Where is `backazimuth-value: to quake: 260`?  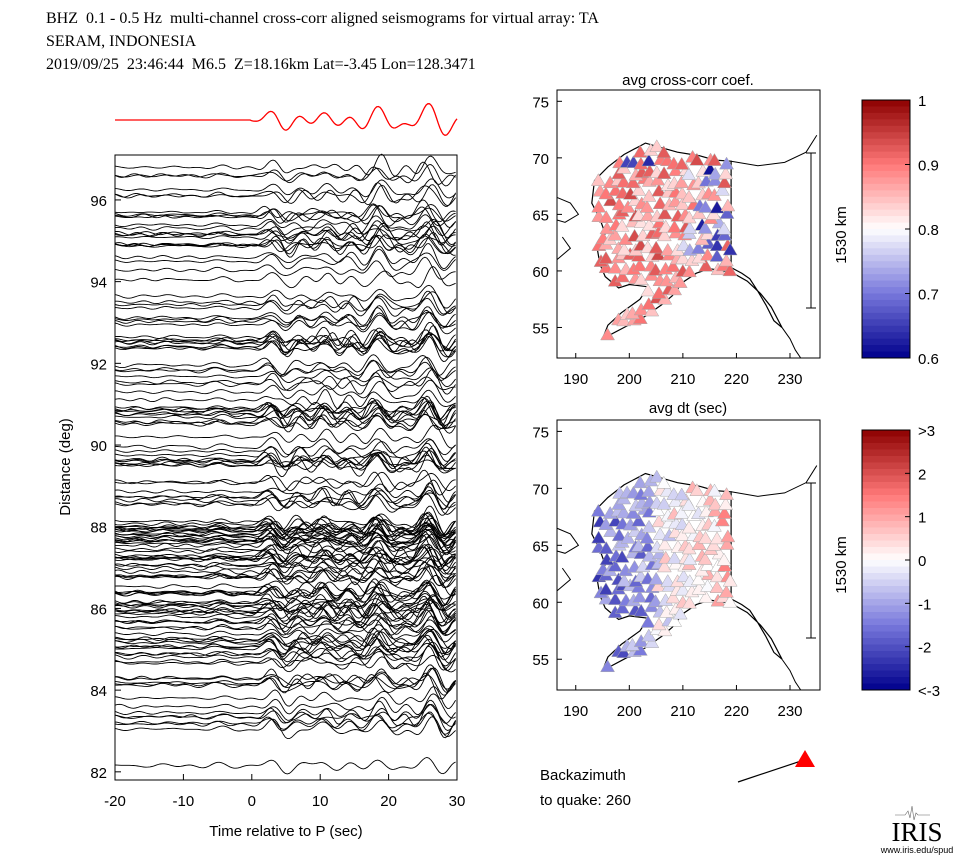 backazimuth-value: to quake: 260 is located at coordinates (585, 800).